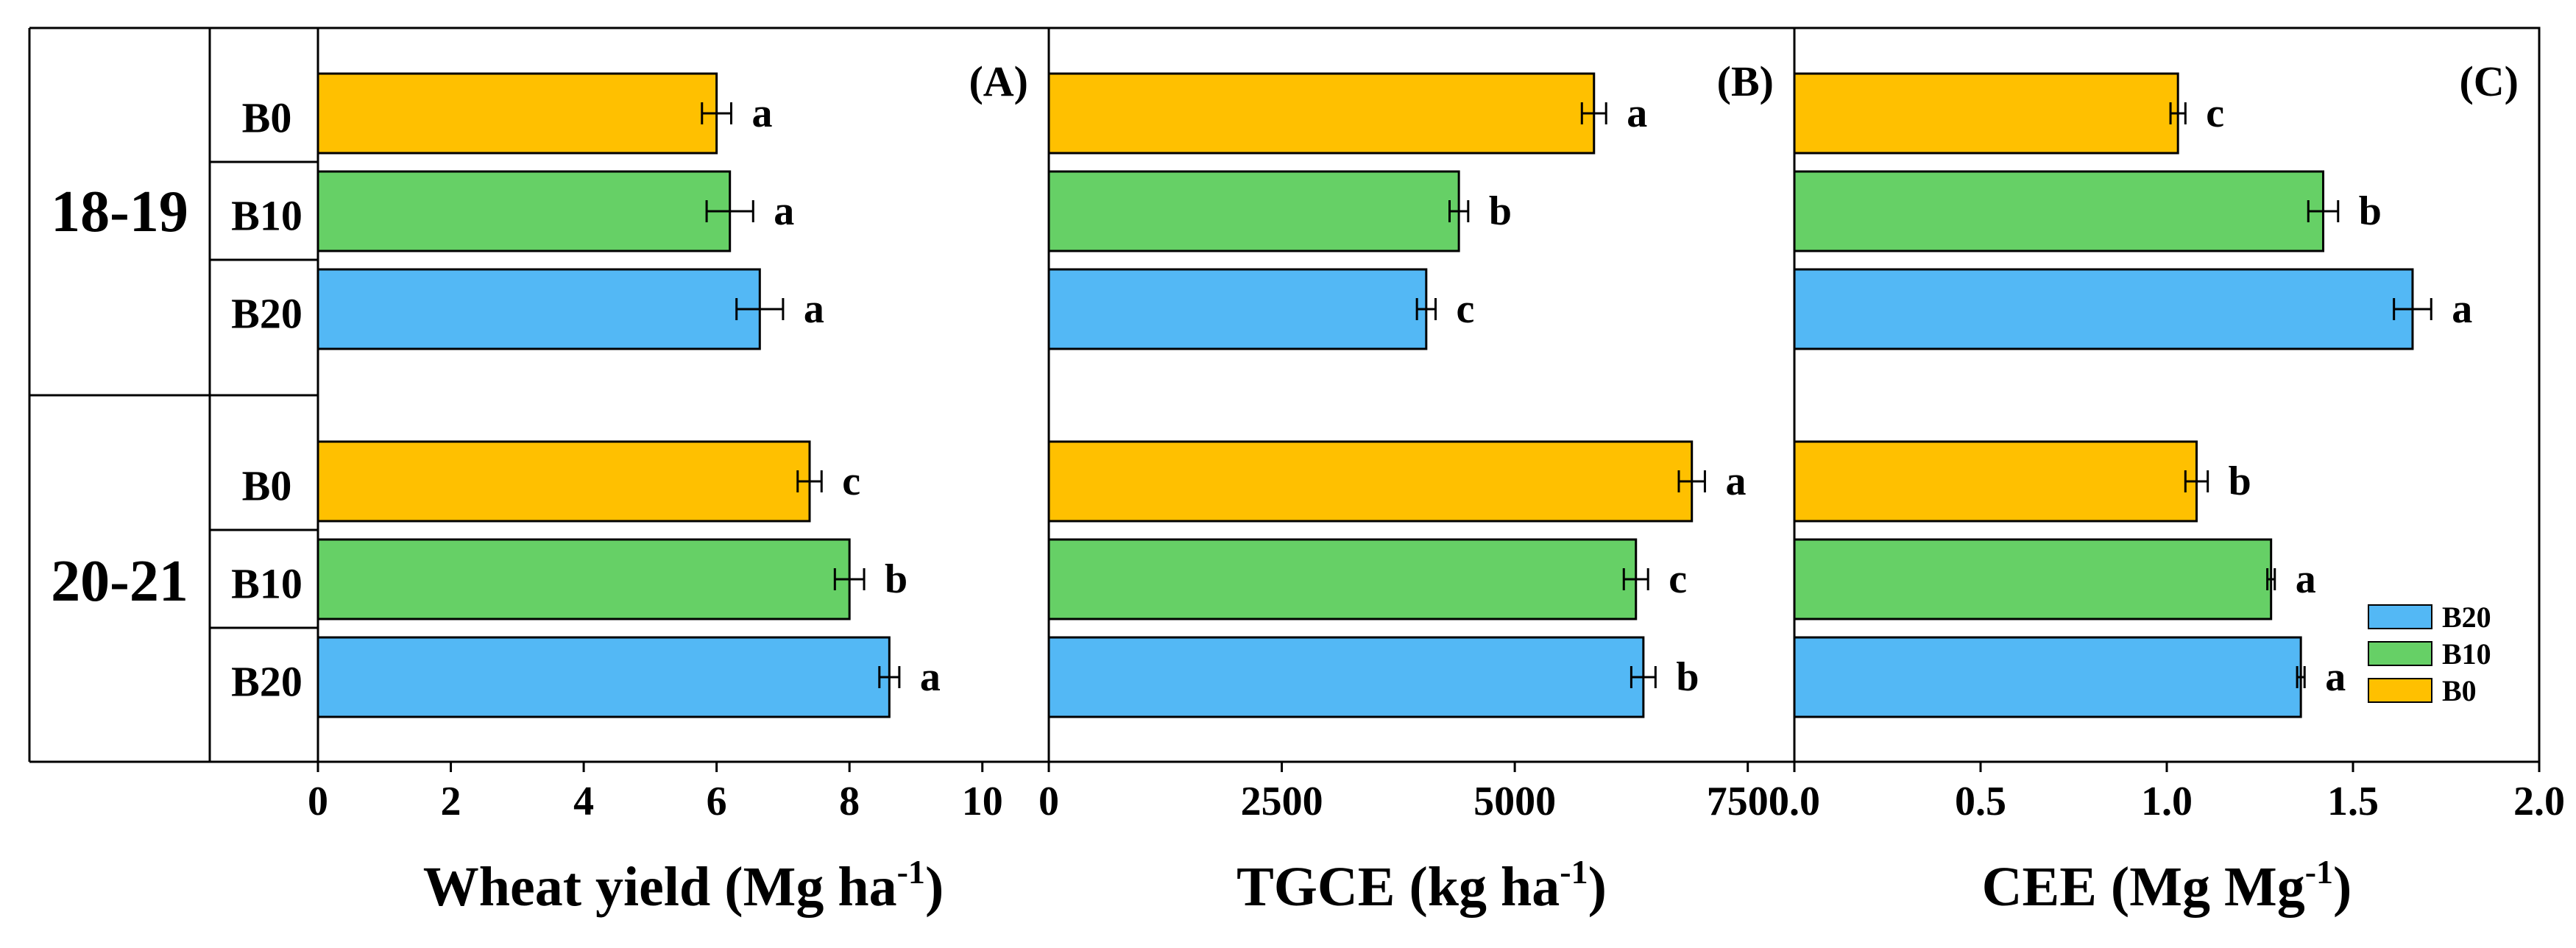 The image size is (2576, 948). Describe the element at coordinates (1398, 887) in the screenshot. I see `x-axis-title-main: TGCE (kg ha` at that location.